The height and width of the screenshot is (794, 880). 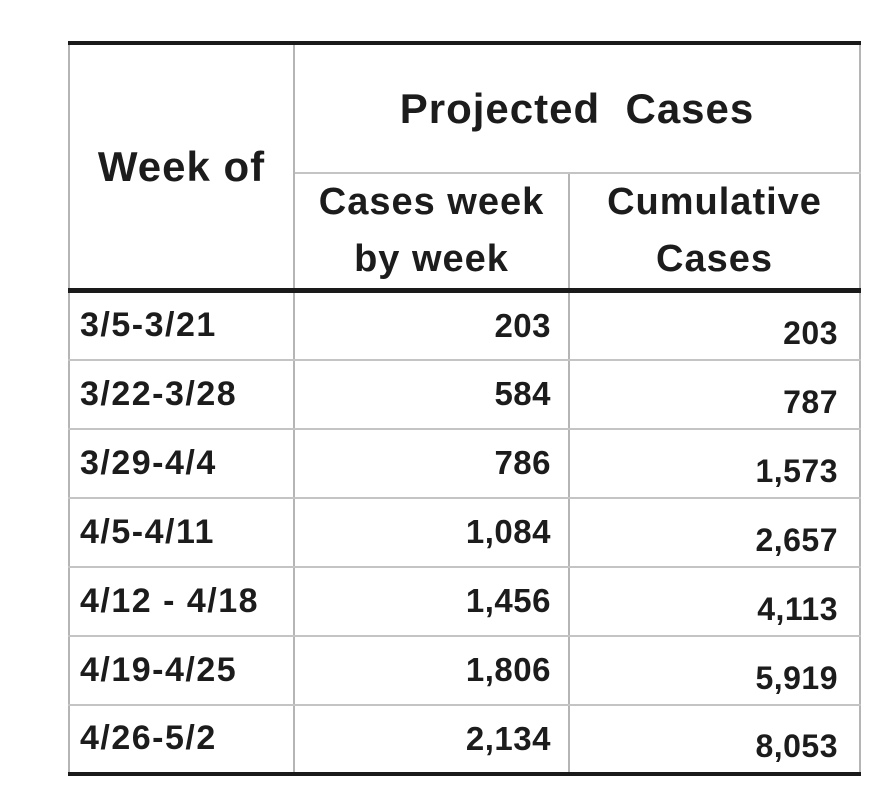 I want to click on table-row: 4/12 - 4/18 1,456 4,113, so click(x=465, y=601).